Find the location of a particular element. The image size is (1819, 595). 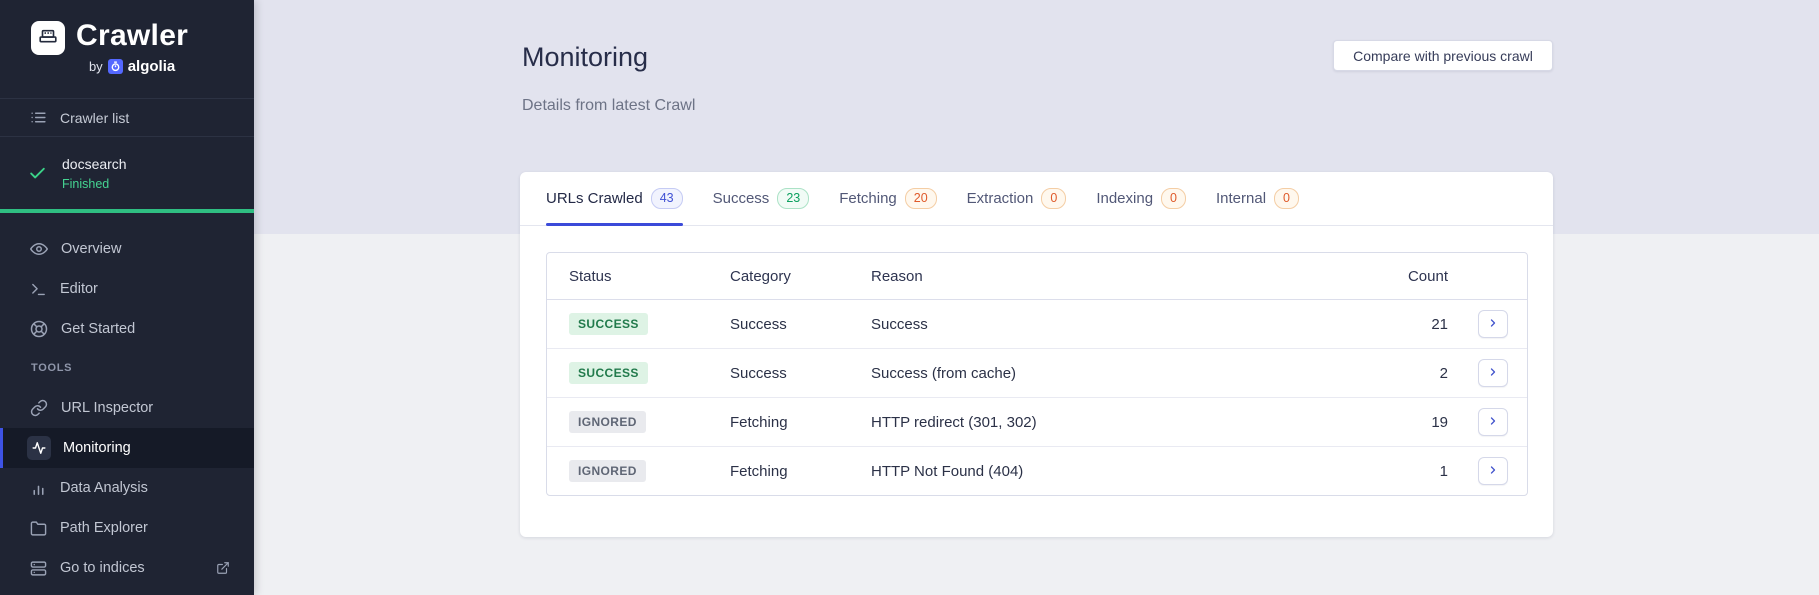

sidebar-item-url-inspector: URL Inspector is located at coordinates (127, 408).